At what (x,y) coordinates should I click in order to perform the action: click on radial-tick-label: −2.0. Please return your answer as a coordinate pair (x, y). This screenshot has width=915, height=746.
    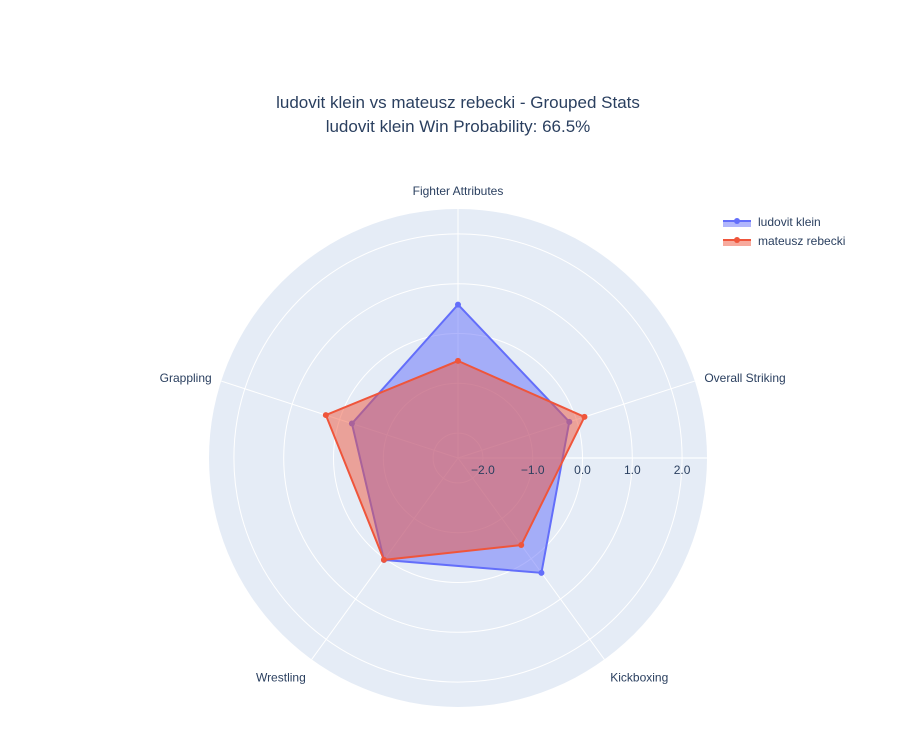
    Looking at the image, I should click on (483, 470).